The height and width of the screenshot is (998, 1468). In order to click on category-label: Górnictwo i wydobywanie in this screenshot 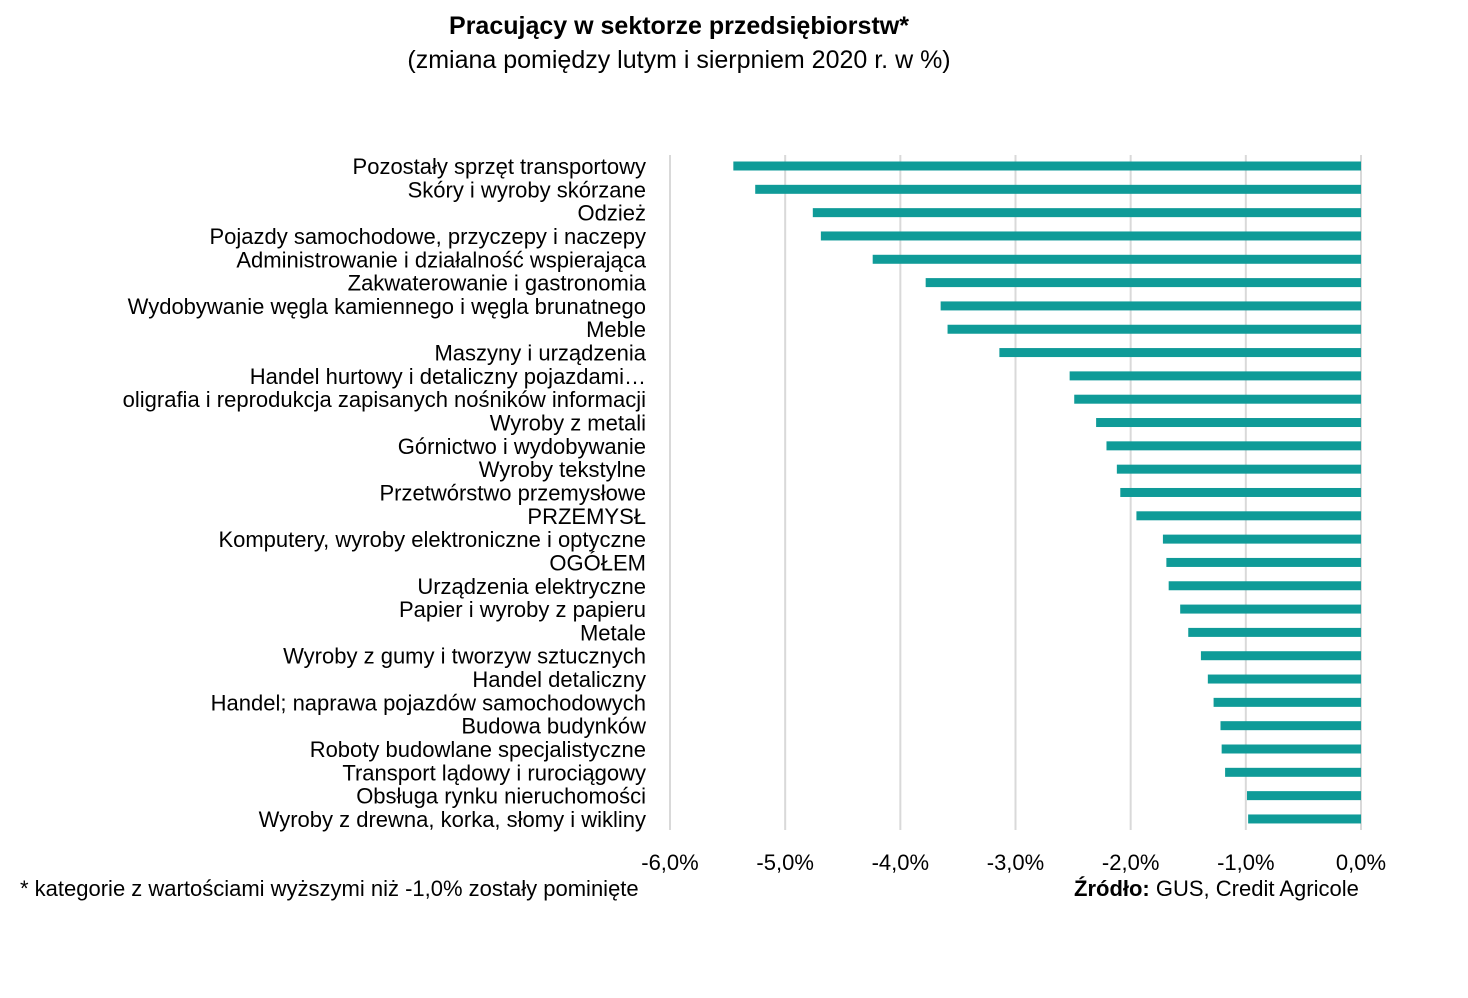, I will do `click(522, 446)`.